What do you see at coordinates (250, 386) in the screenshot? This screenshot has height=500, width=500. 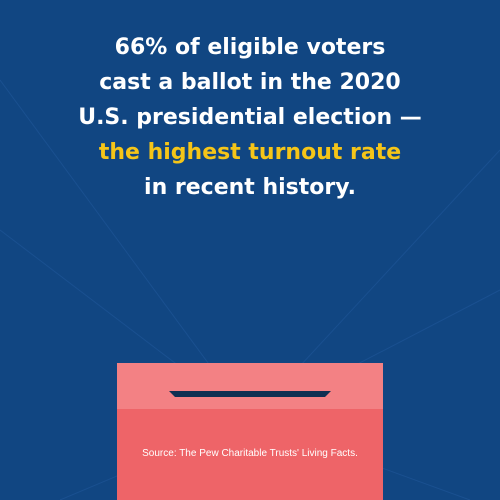 I see `ballot-box-top` at bounding box center [250, 386].